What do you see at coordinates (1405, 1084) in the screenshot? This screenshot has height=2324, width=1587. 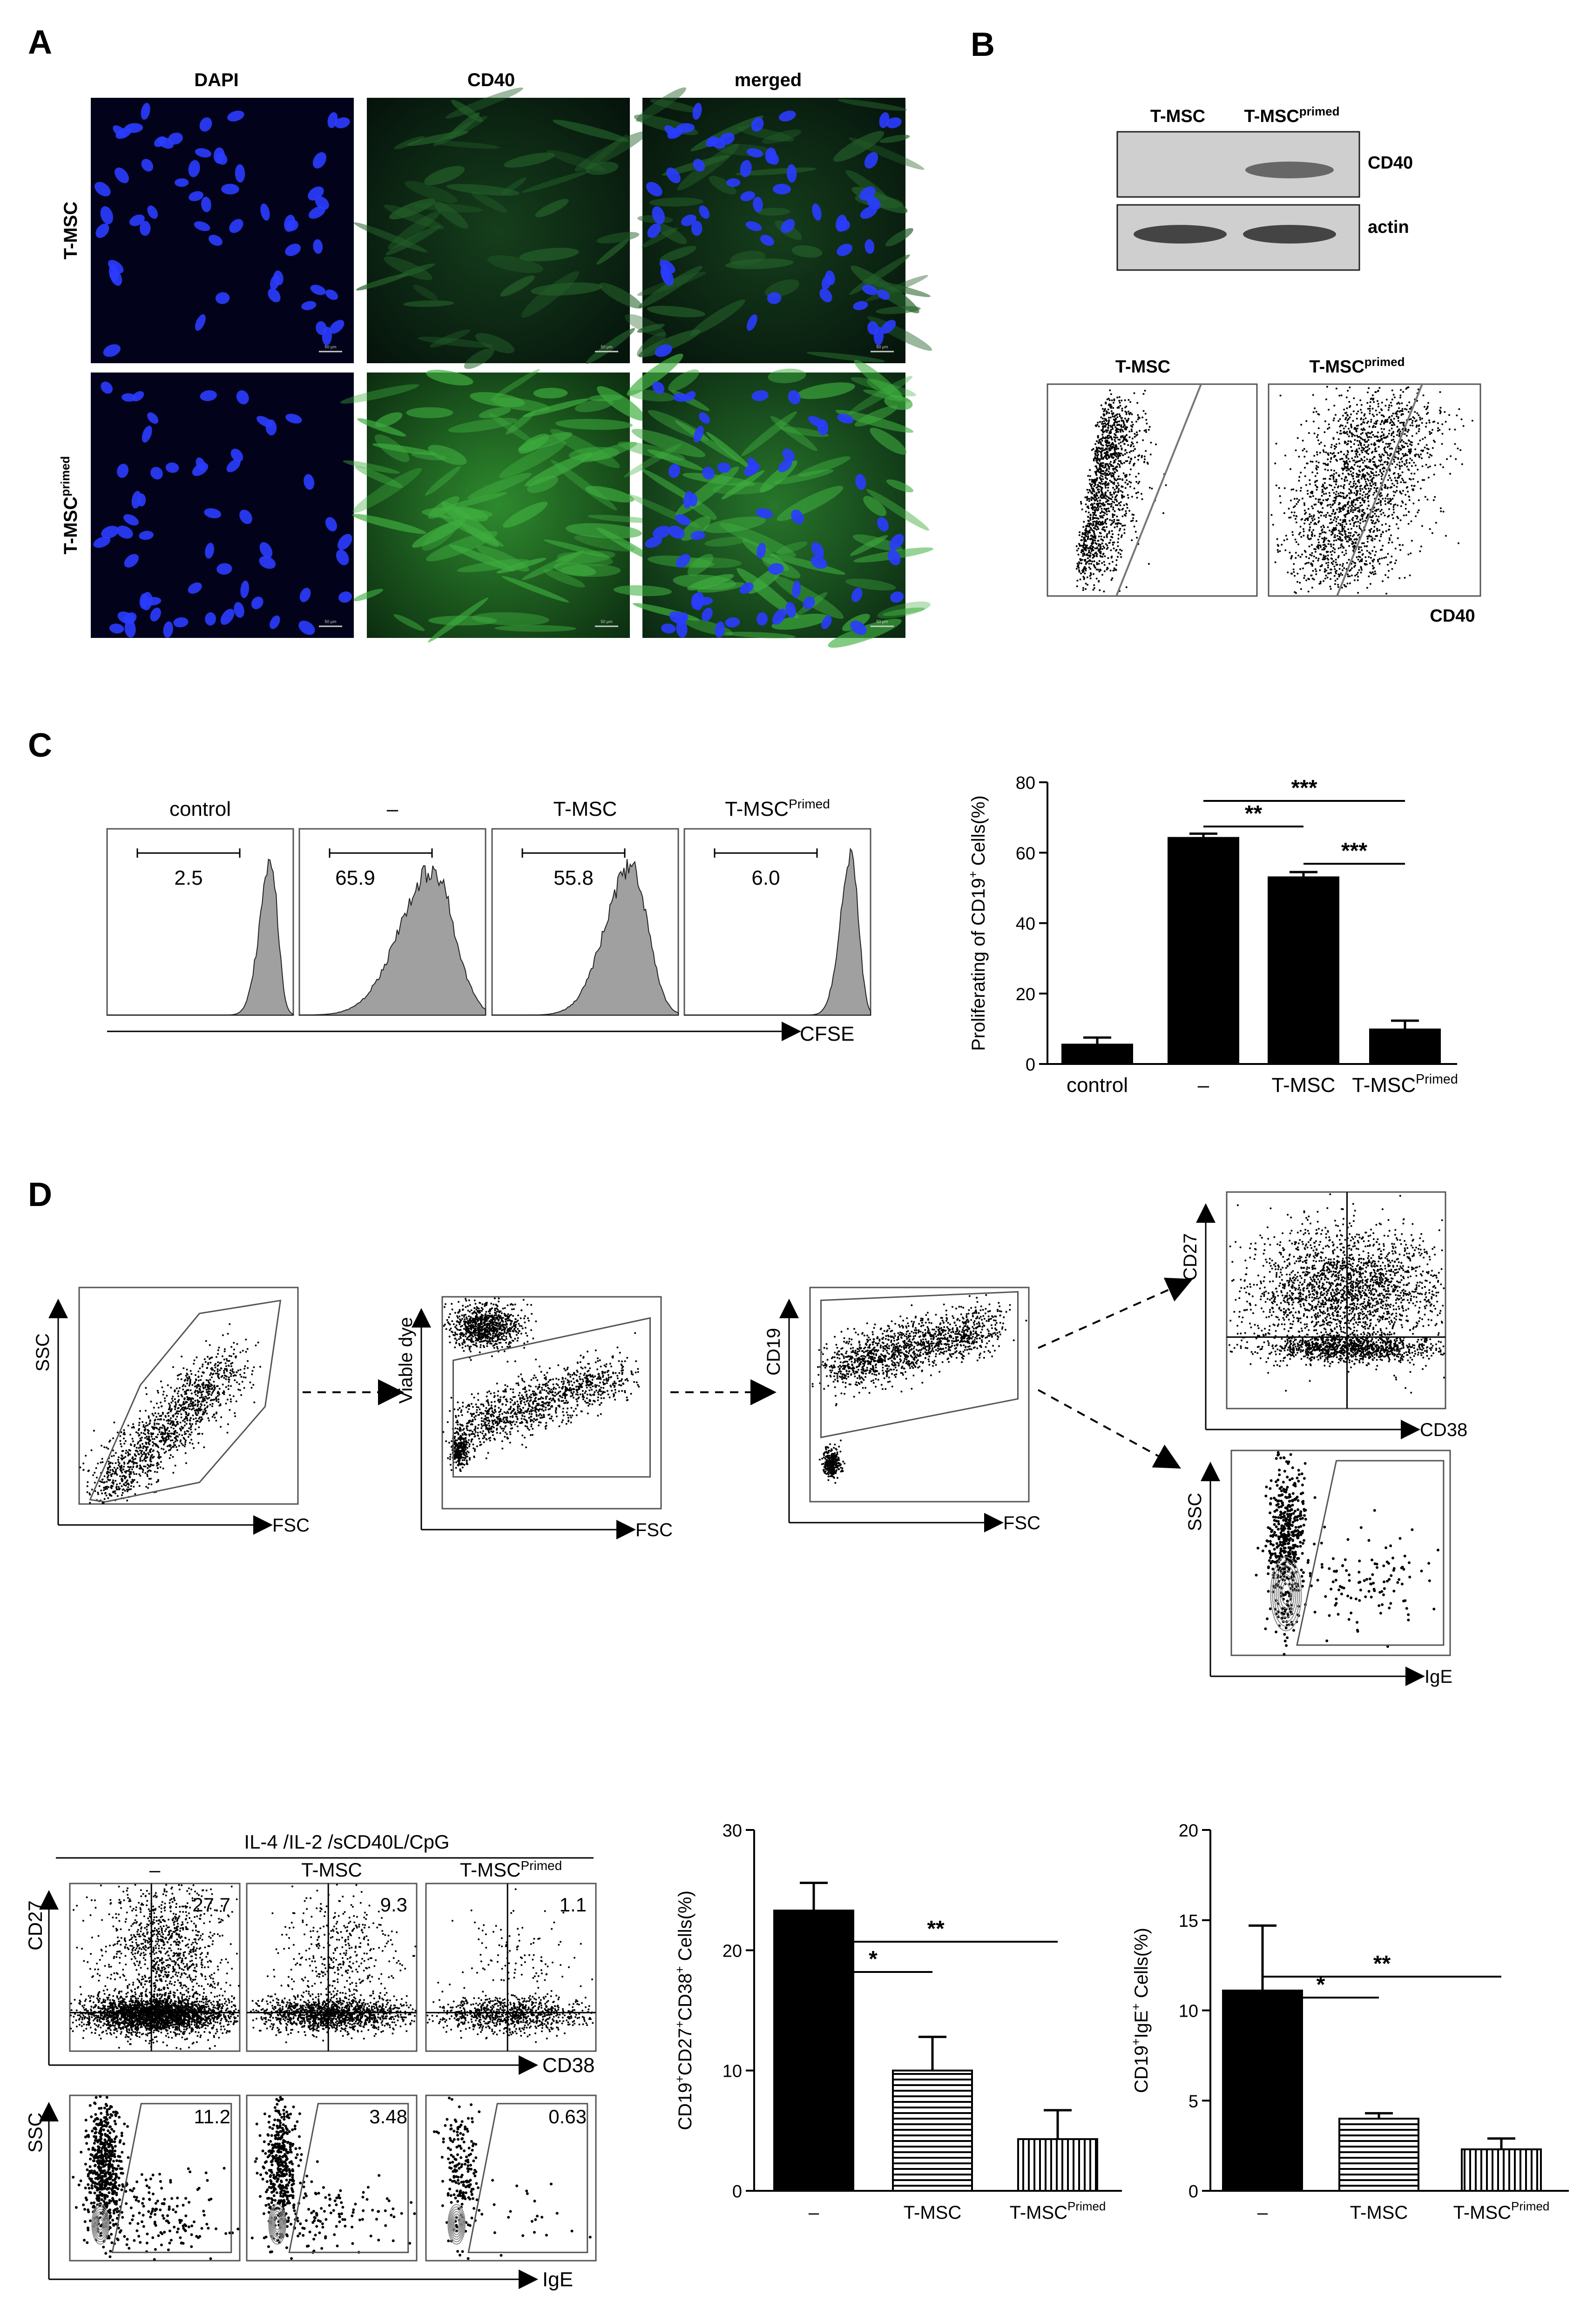 I see `category-label: T-MSCPrimed` at bounding box center [1405, 1084].